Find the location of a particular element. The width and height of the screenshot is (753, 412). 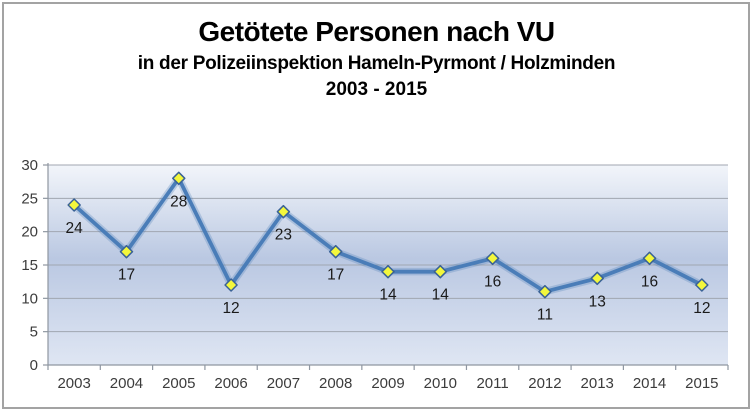

x-tick-label: 2003 is located at coordinates (73, 383).